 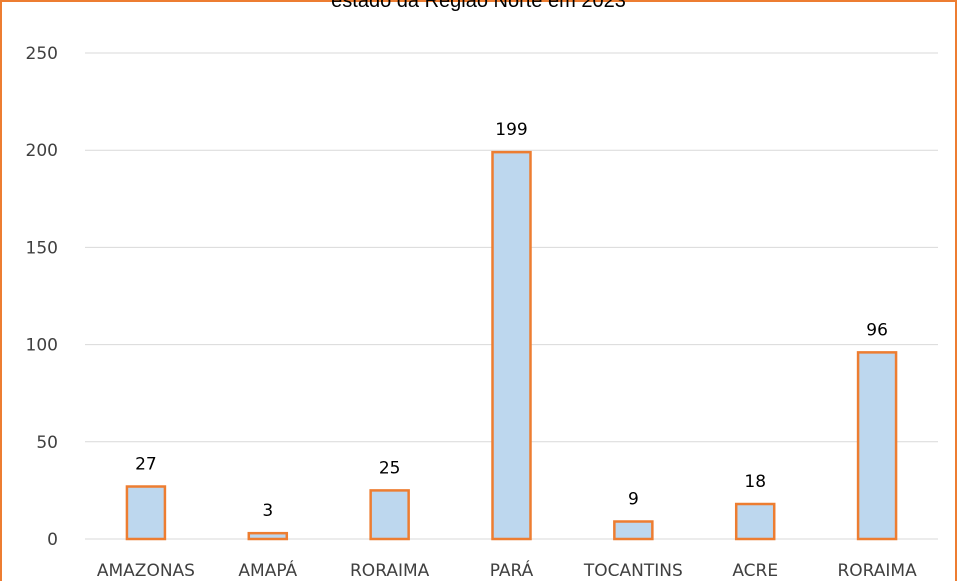 What do you see at coordinates (42, 346) in the screenshot?
I see `y-tick-label: 100` at bounding box center [42, 346].